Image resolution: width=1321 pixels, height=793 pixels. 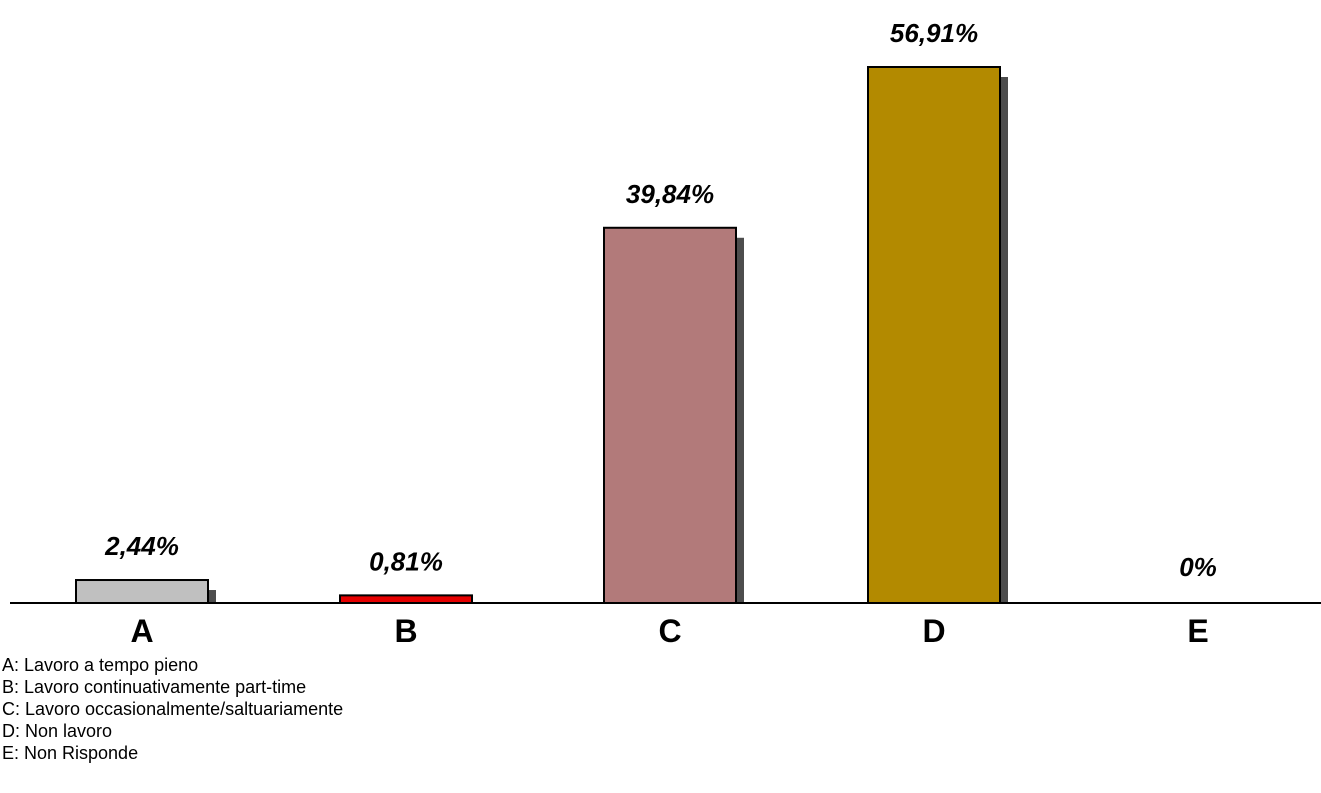 I want to click on bar-c, so click(x=670, y=415).